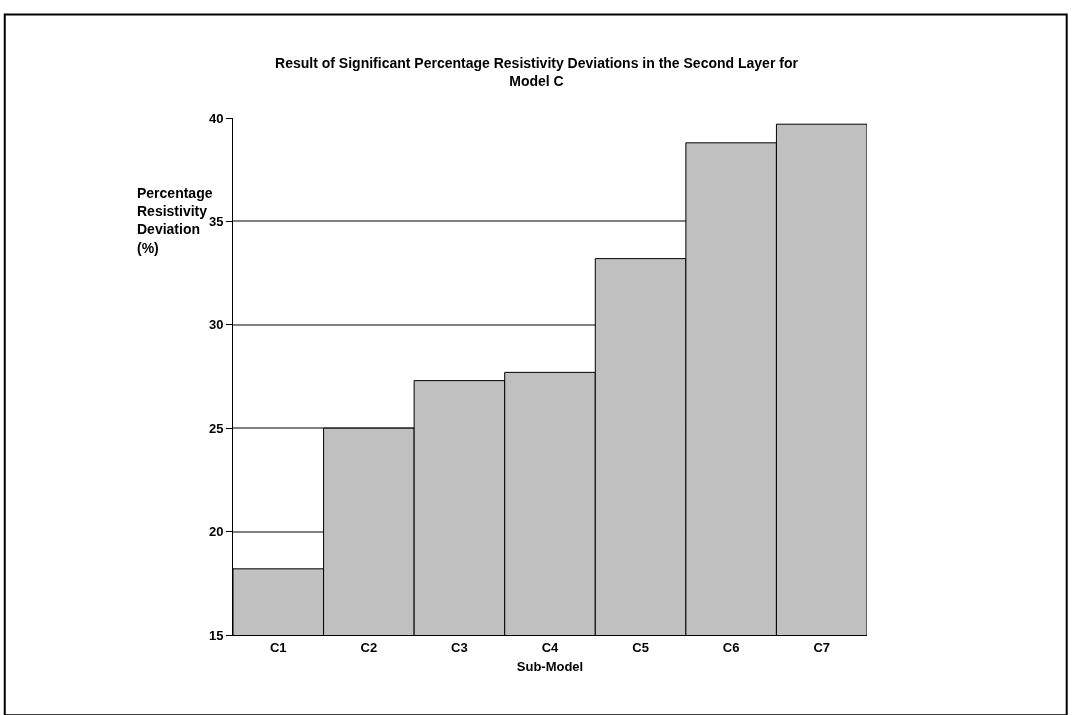 The height and width of the screenshot is (715, 1073). I want to click on x-tick-label: C6, so click(731, 647).